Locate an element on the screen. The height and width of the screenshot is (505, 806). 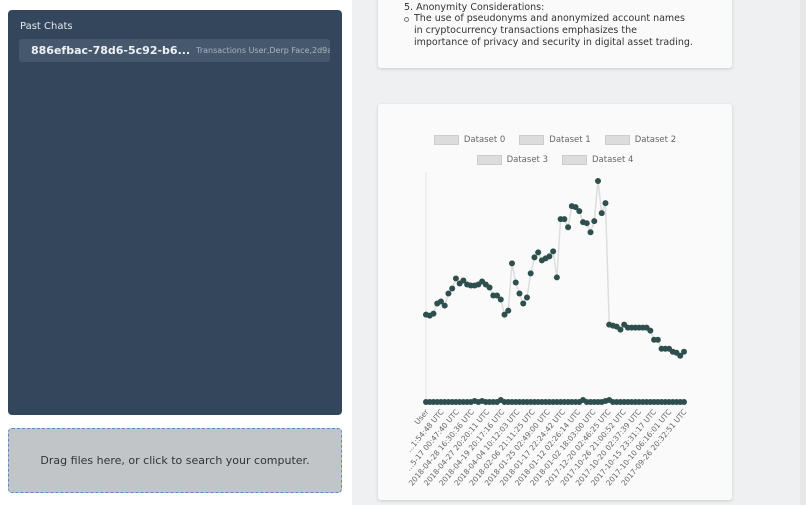
legend-label: Dataset 0 is located at coordinates (484, 140).